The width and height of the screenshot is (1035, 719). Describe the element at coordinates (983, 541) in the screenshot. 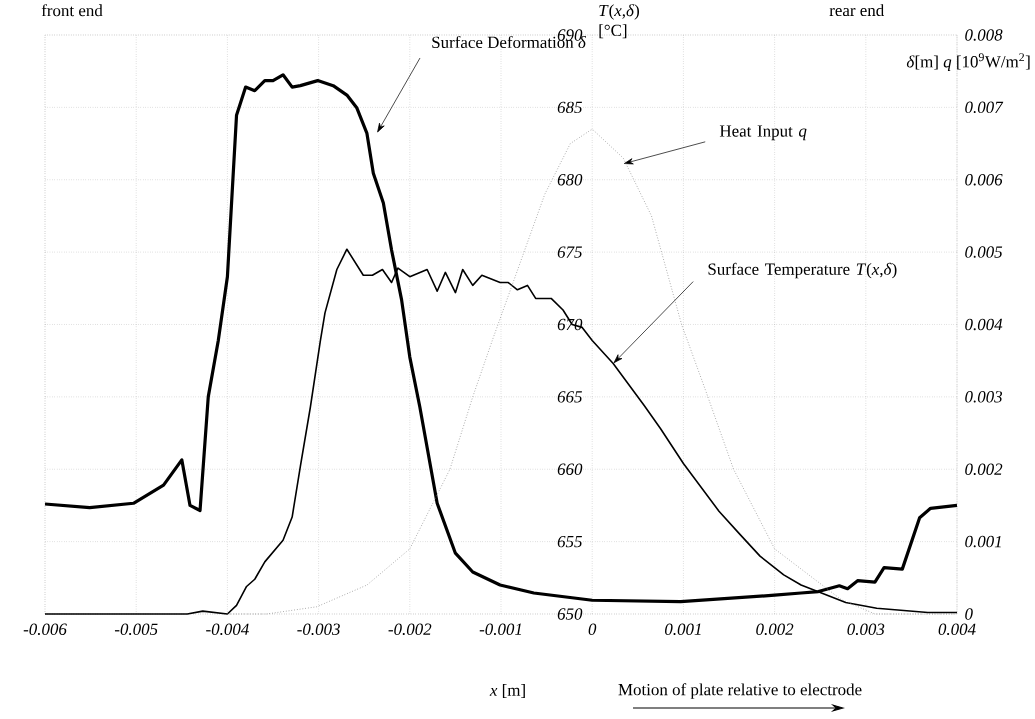

I see `y2-tick-label: 0.001` at that location.